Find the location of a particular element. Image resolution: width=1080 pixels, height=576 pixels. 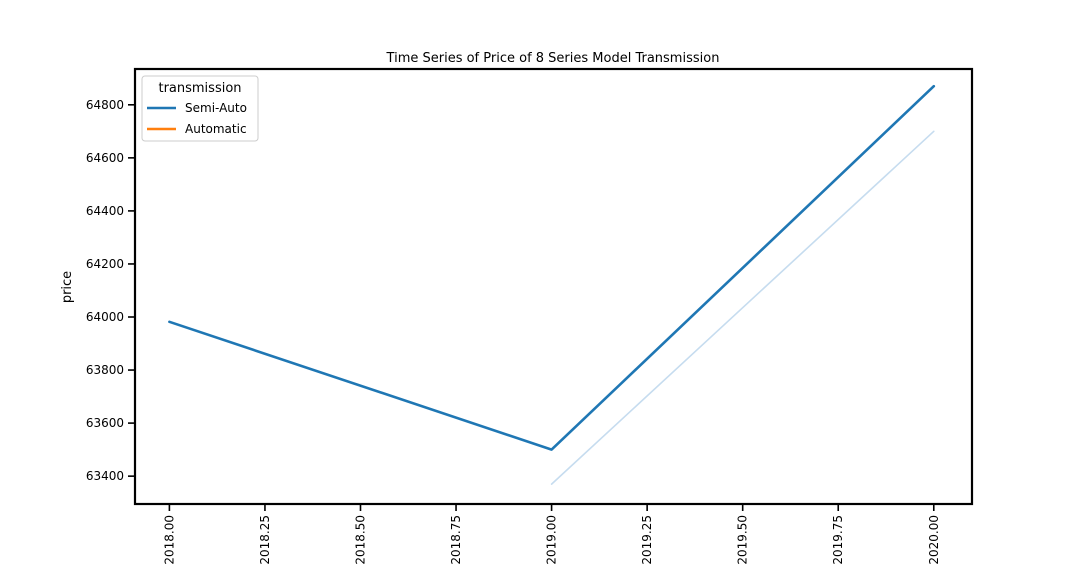

x-tick-label: 2018.00 is located at coordinates (169, 540).